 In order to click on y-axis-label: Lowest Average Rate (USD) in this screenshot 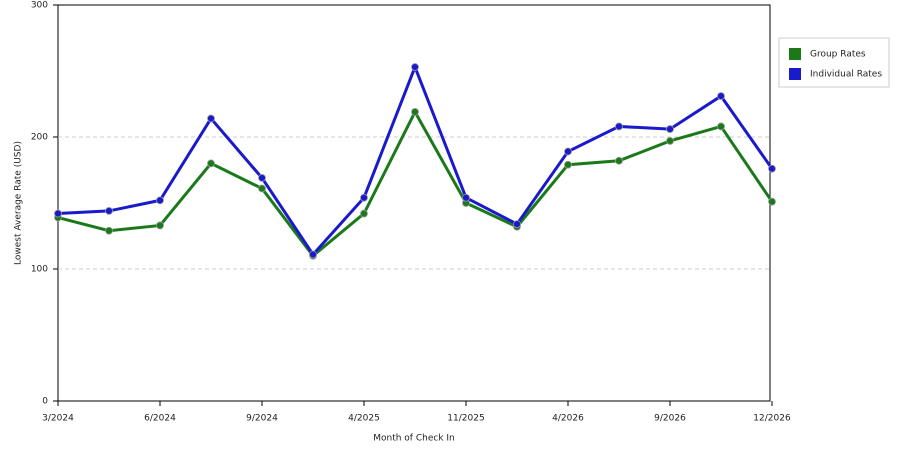, I will do `click(19, 203)`.